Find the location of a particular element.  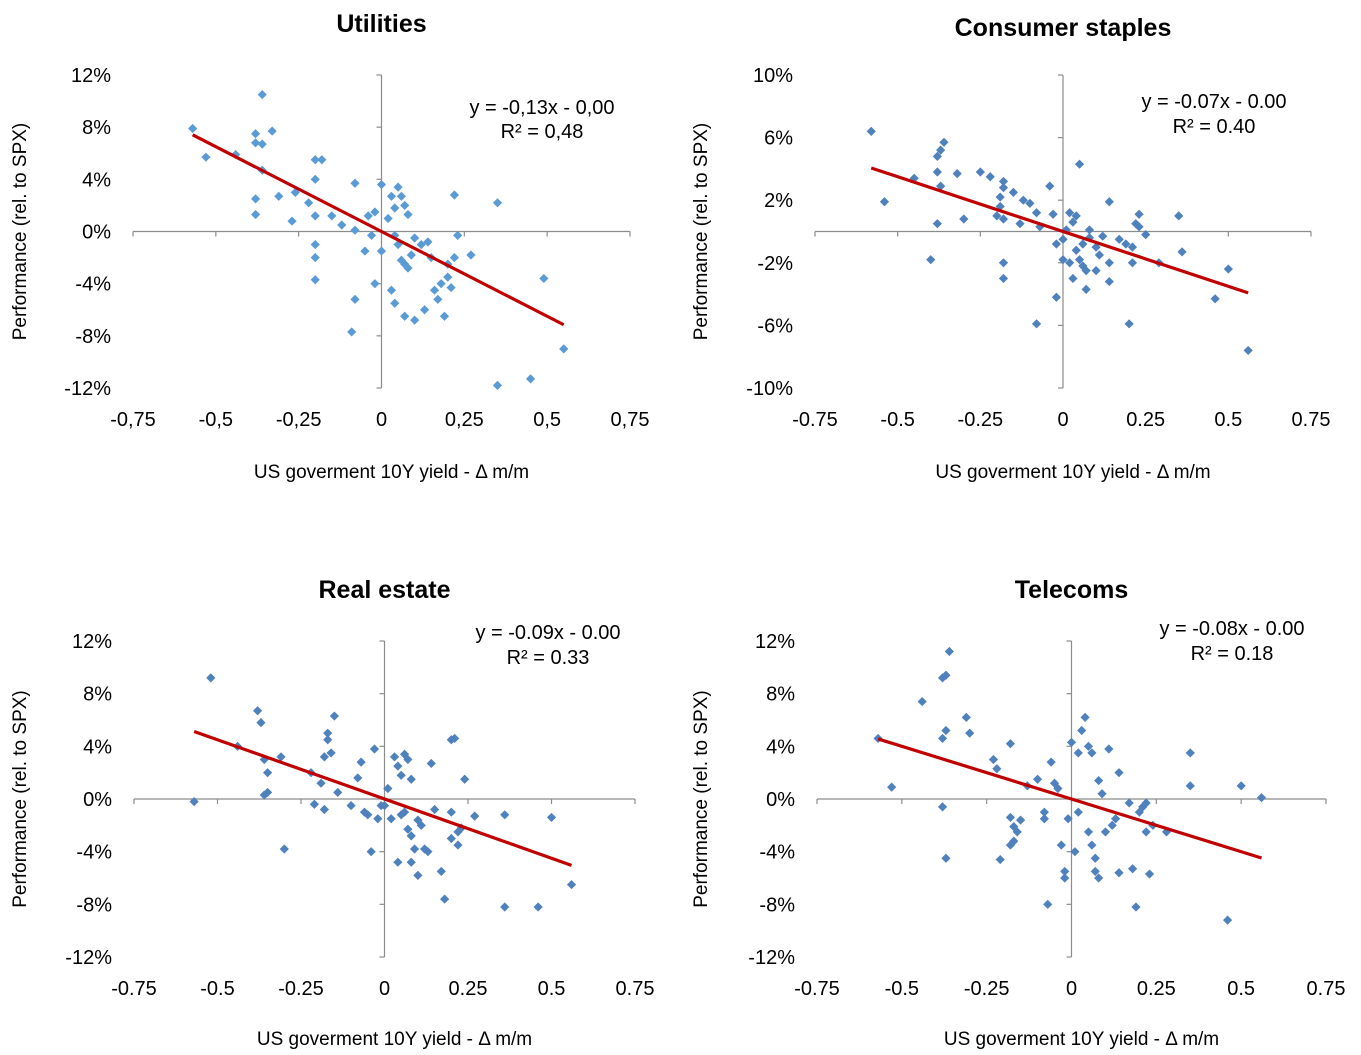

y-tick-label: 6% is located at coordinates (778, 139).